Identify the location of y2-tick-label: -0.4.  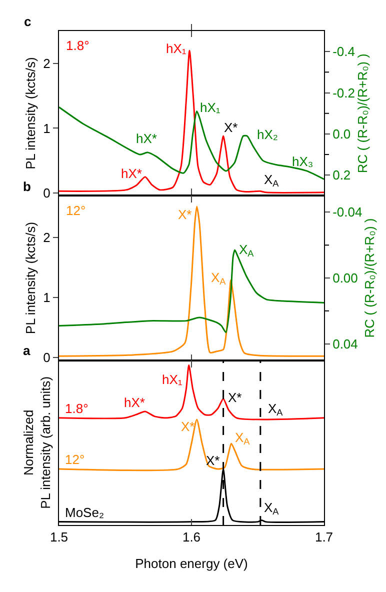
(344, 52).